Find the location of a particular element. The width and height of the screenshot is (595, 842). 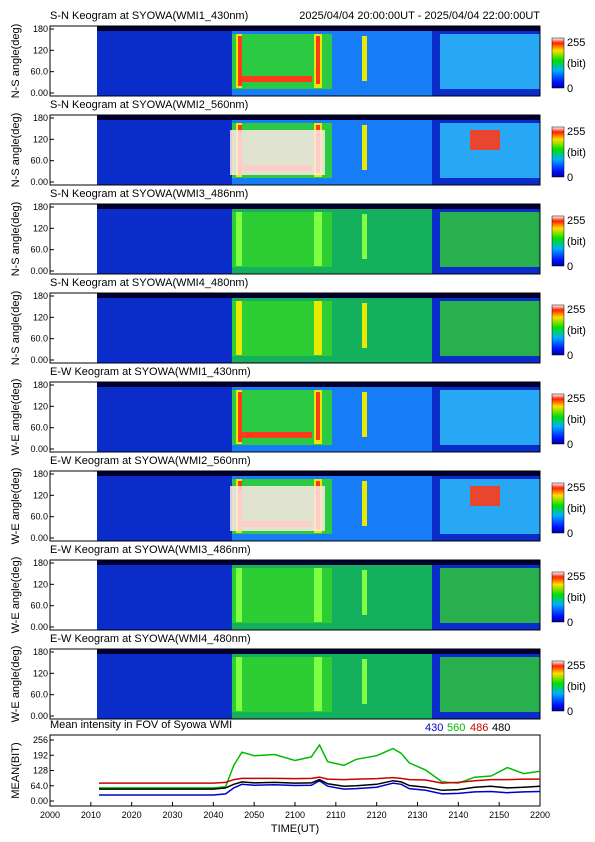

x-tick-label: 2000 is located at coordinates (50, 815).